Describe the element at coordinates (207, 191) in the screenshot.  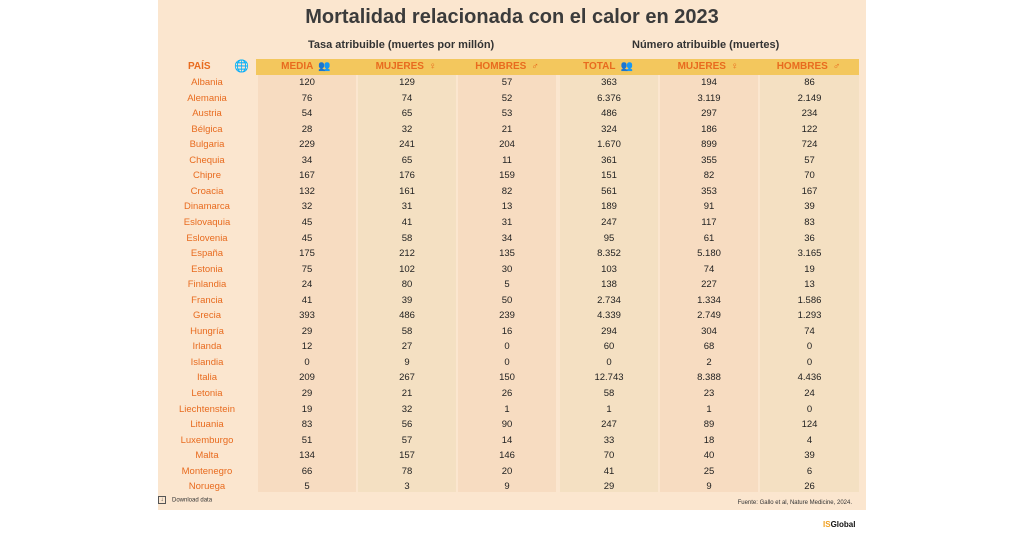
I see `country-name: Croacia` at that location.